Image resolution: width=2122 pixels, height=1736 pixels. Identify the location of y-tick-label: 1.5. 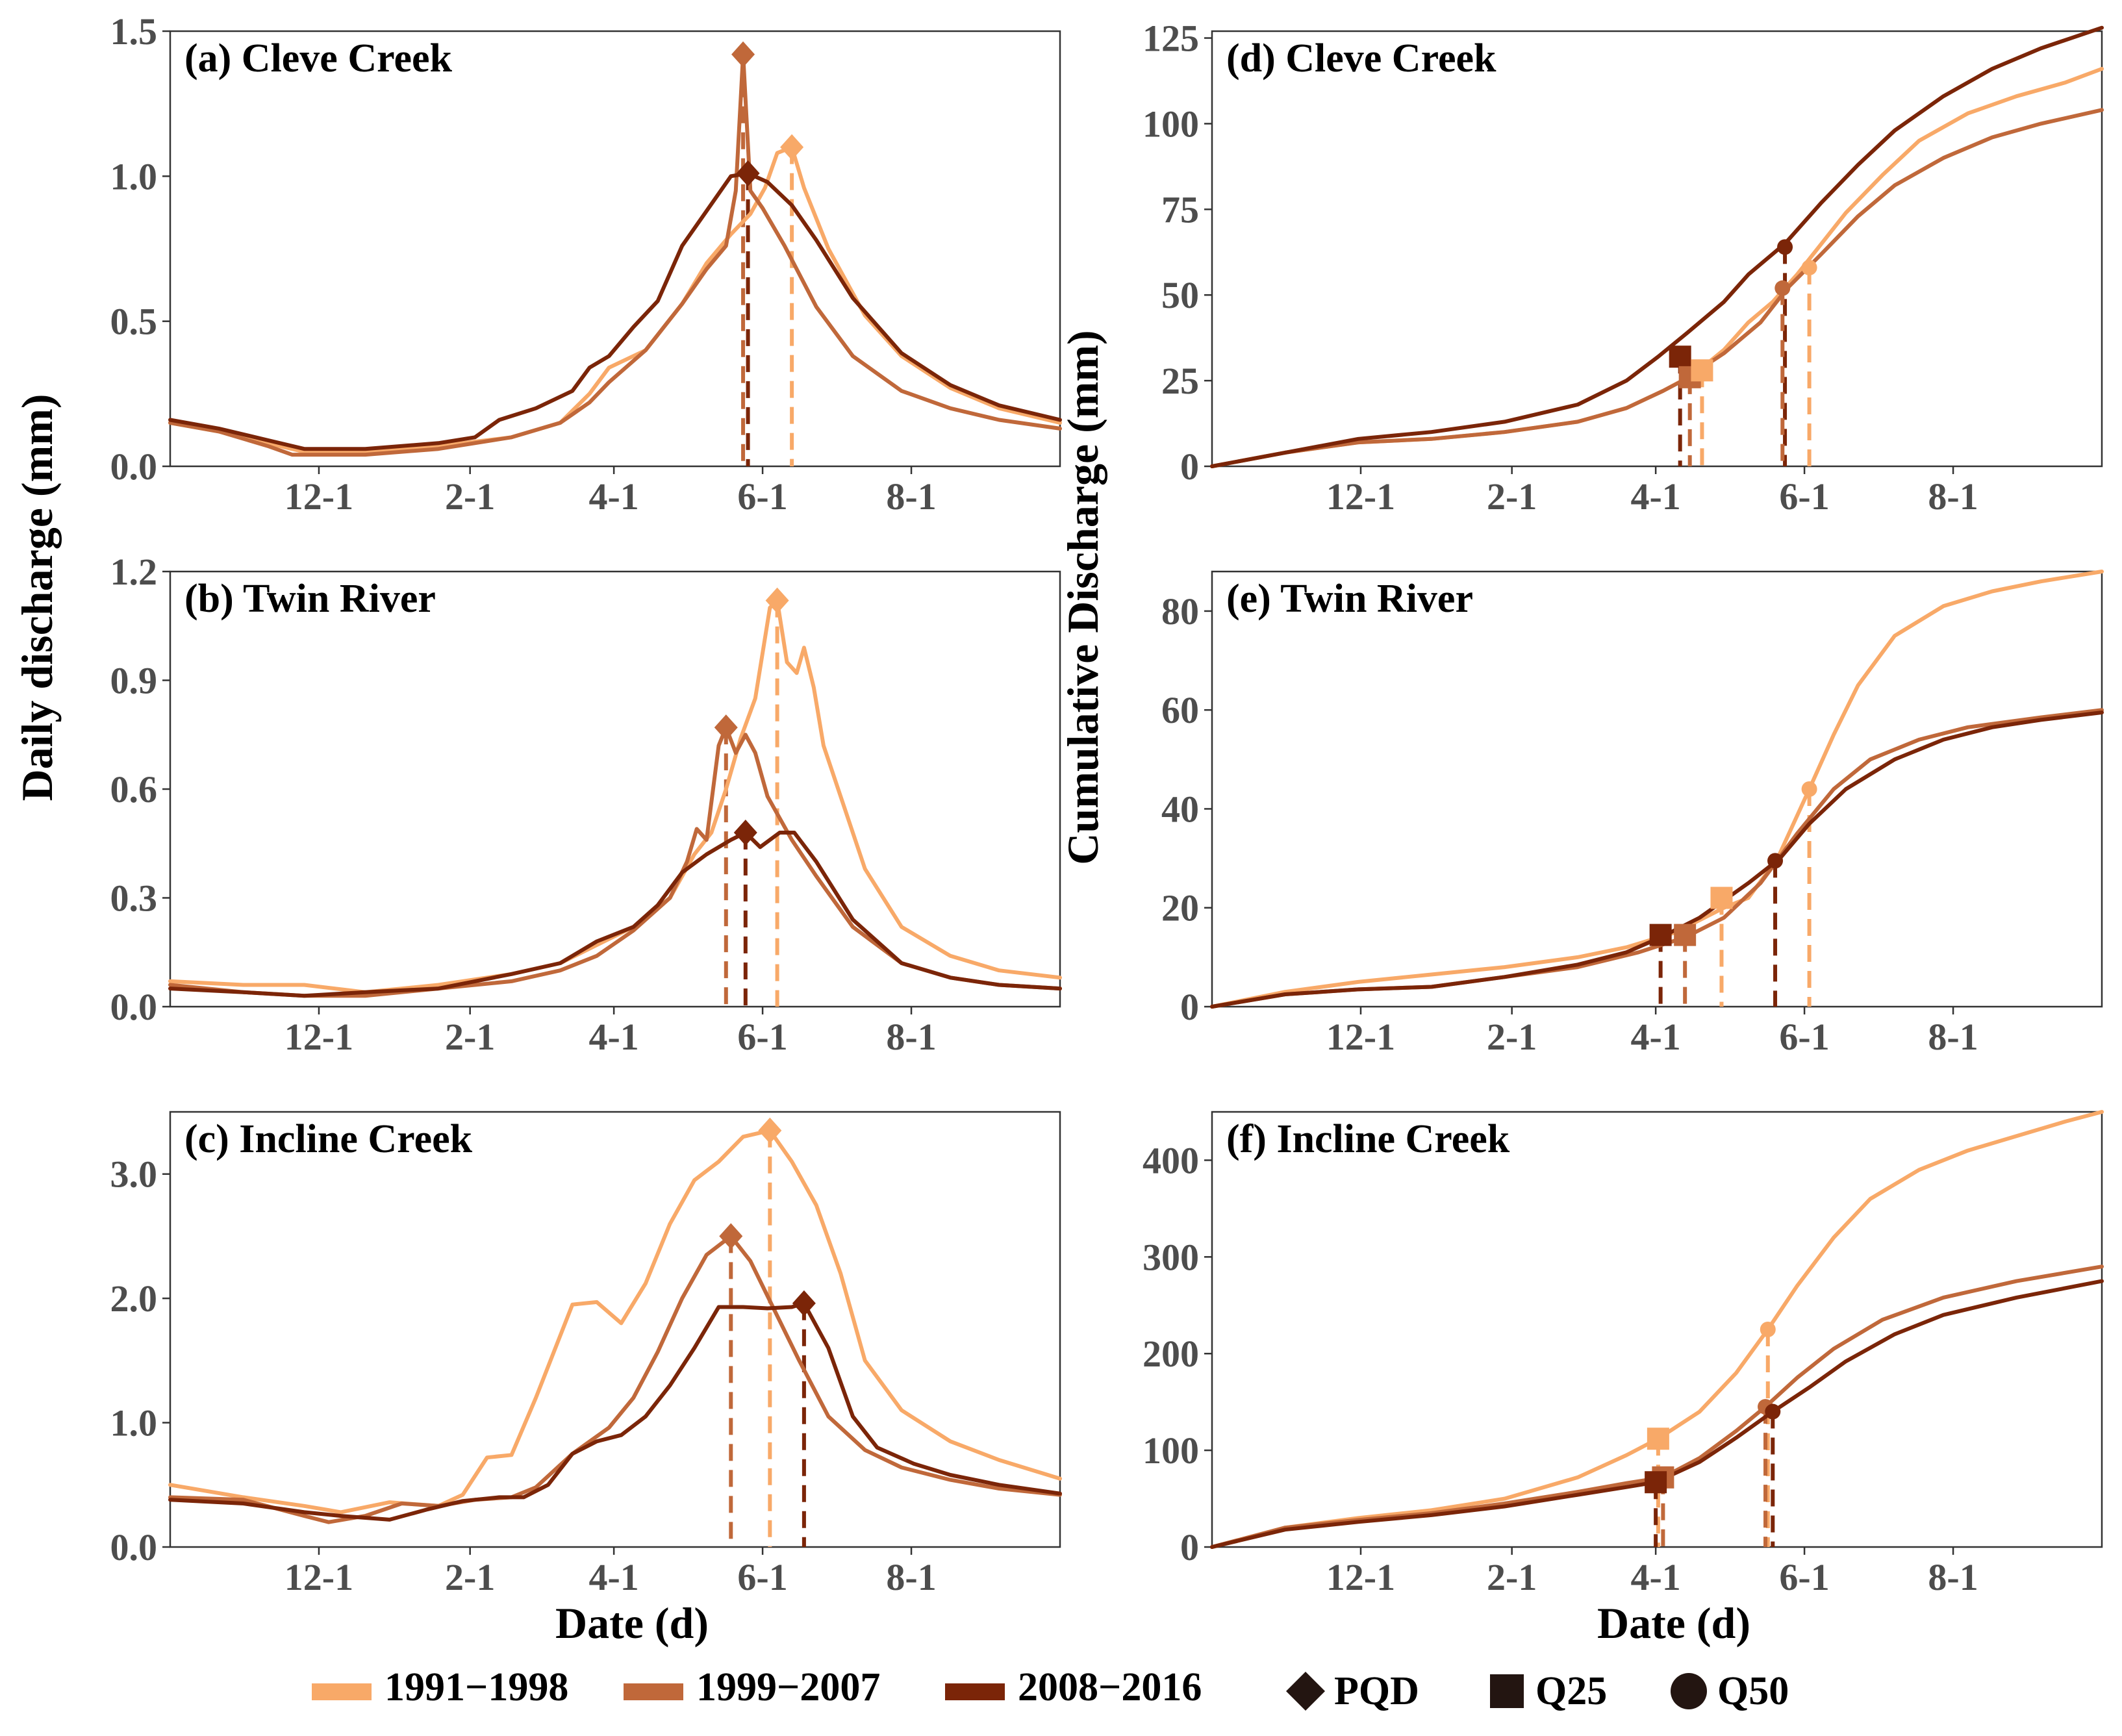
(134, 31).